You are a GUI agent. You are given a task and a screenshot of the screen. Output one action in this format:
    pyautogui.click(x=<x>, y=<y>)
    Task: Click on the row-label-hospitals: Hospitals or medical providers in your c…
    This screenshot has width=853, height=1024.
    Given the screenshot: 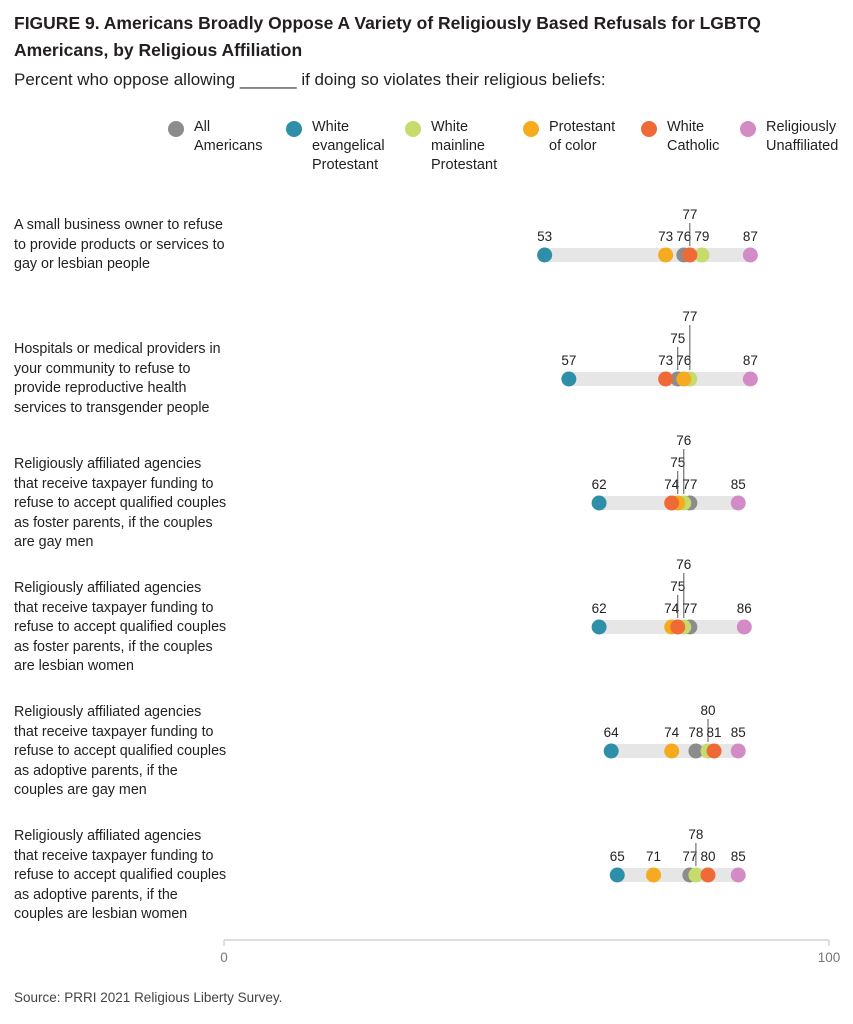 What is the action you would take?
    pyautogui.click(x=117, y=378)
    